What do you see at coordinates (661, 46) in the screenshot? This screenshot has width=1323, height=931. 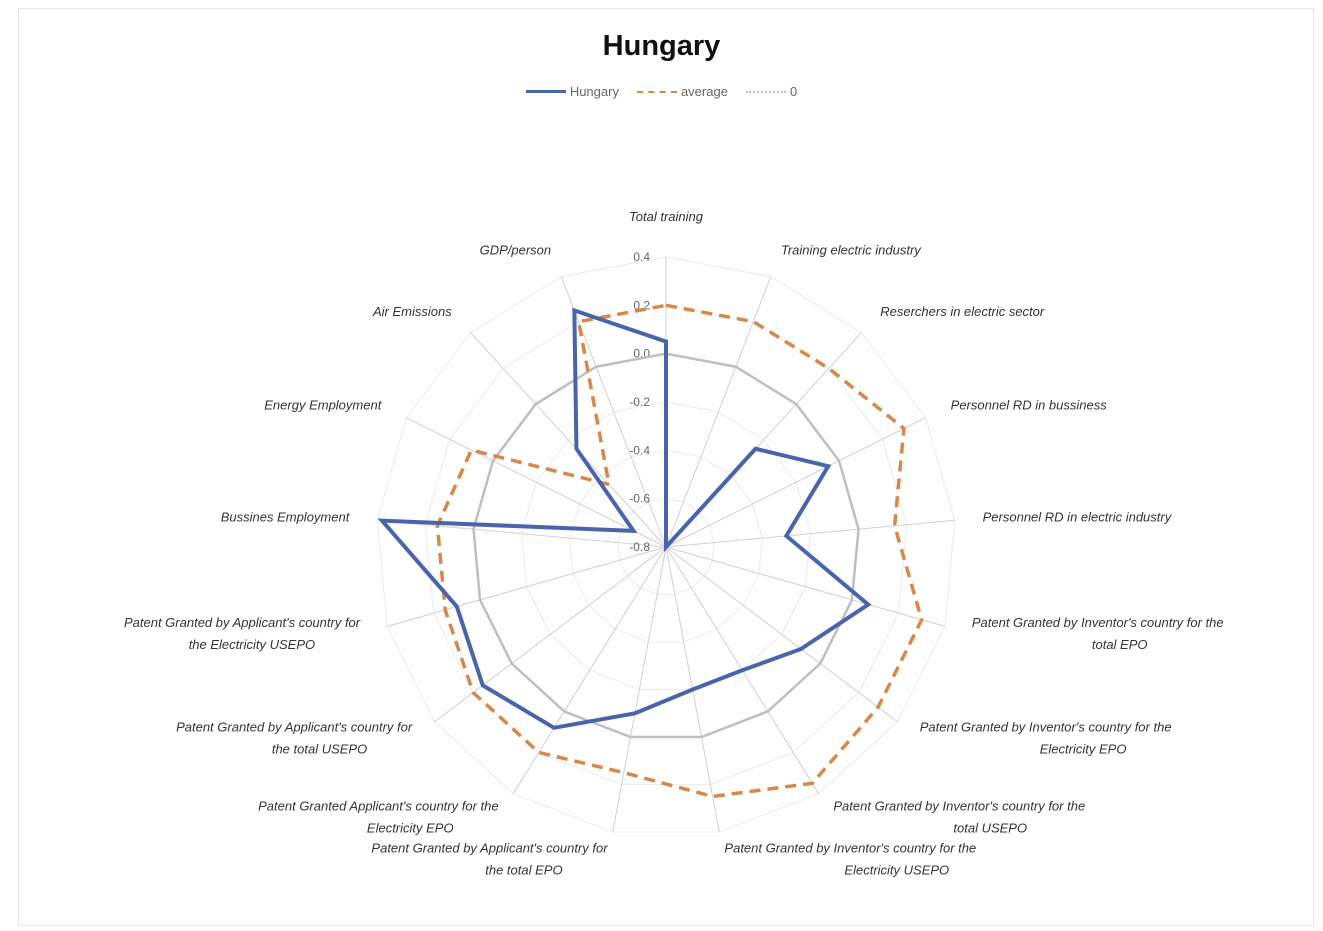 I see `chart-title: Hungary` at bounding box center [661, 46].